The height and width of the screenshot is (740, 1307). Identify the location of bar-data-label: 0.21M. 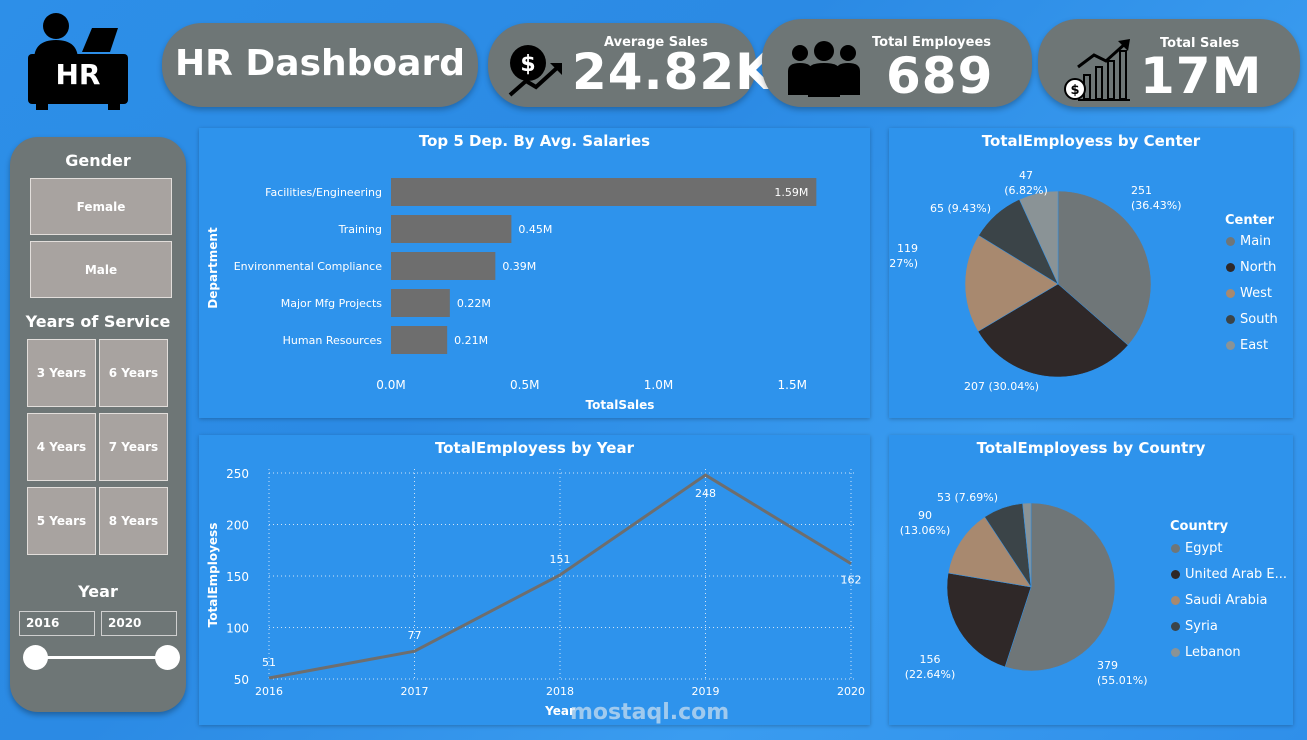
(471, 340).